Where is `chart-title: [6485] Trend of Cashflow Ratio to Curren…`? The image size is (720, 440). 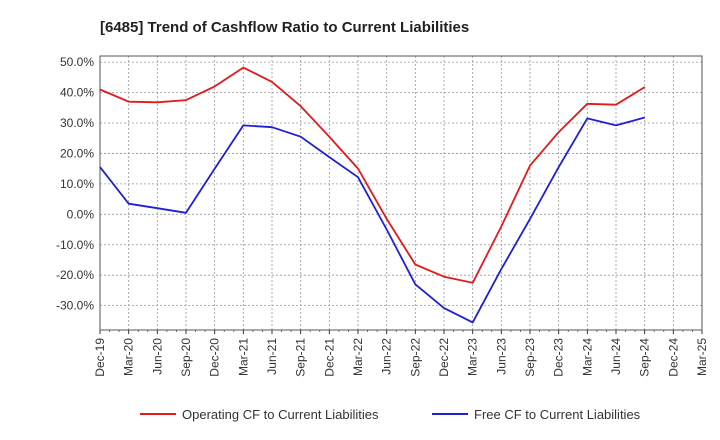 chart-title: [6485] Trend of Cashflow Ratio to Curren… is located at coordinates (284, 27).